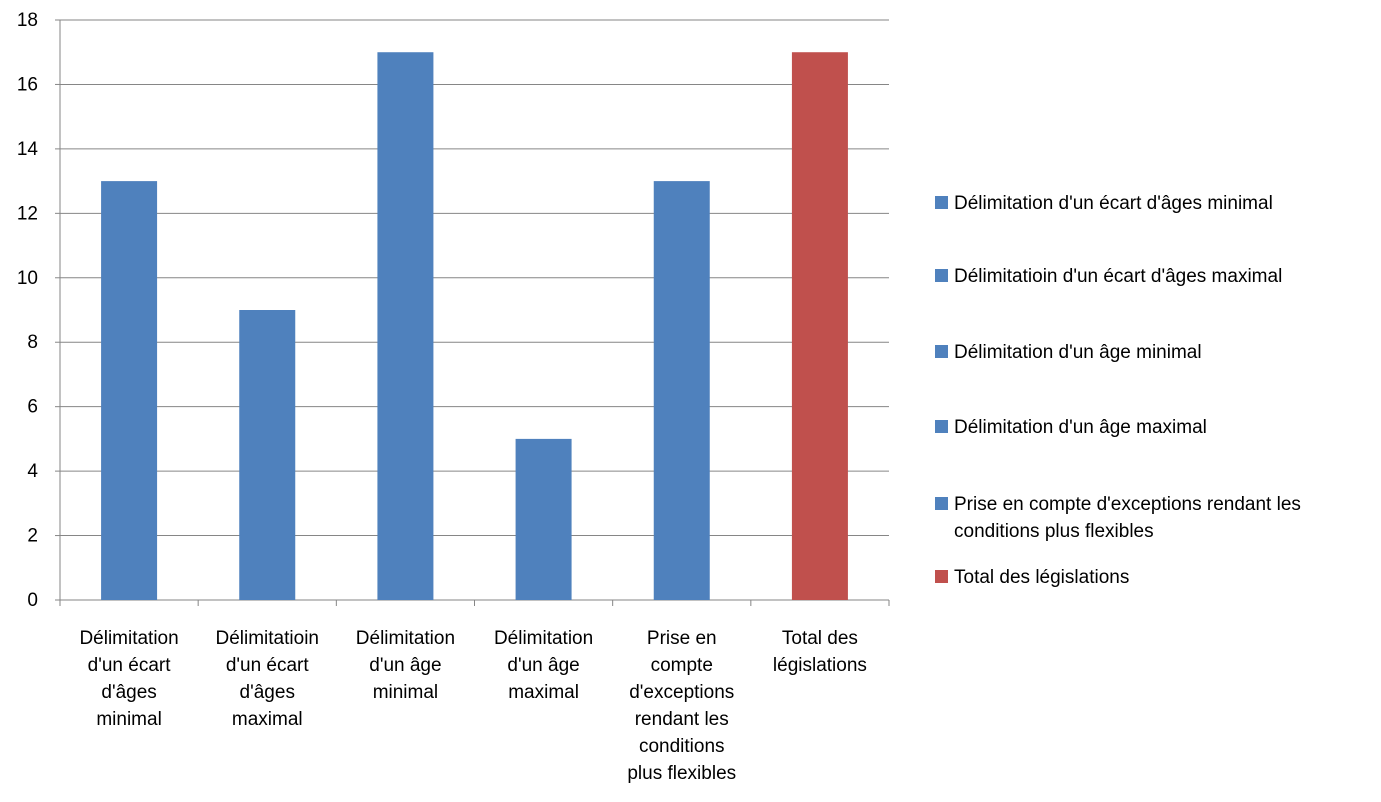 The width and height of the screenshot is (1381, 802). I want to click on legend-label-line: Délimitation d'un âge minimal, so click(1078, 352).